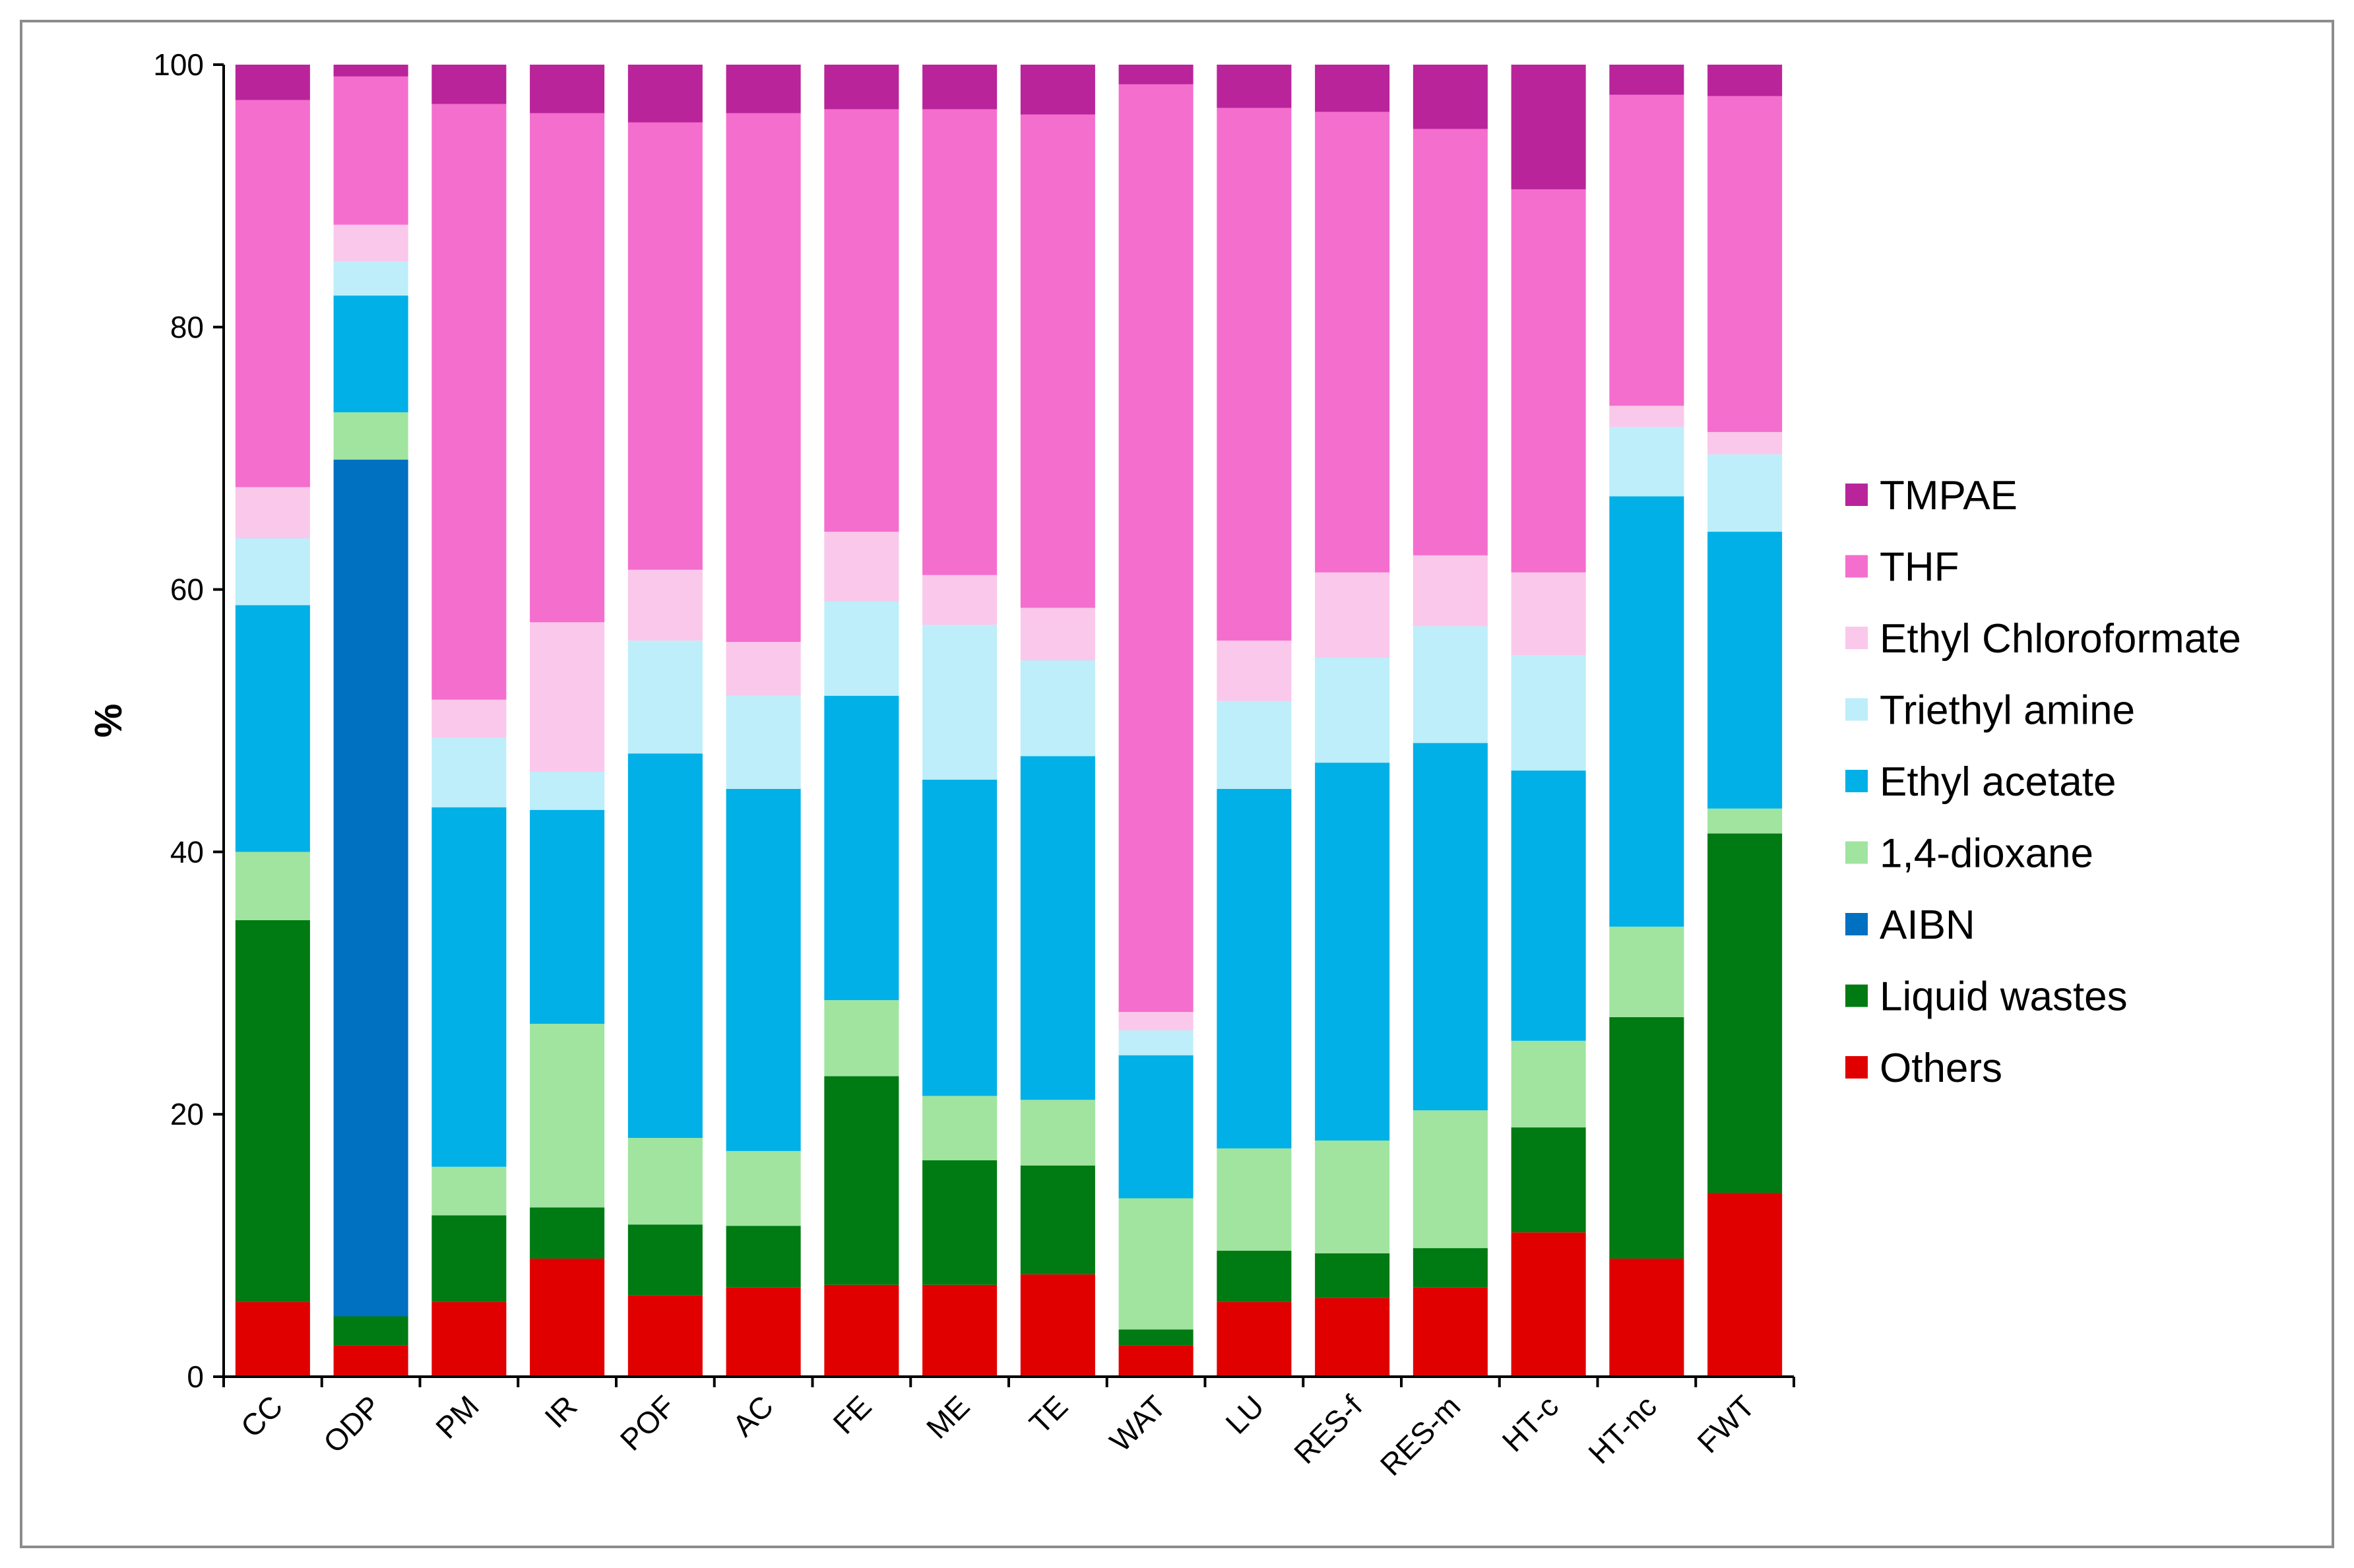 The width and height of the screenshot is (2354, 1568). What do you see at coordinates (764, 1332) in the screenshot?
I see `bar-ac-others` at bounding box center [764, 1332].